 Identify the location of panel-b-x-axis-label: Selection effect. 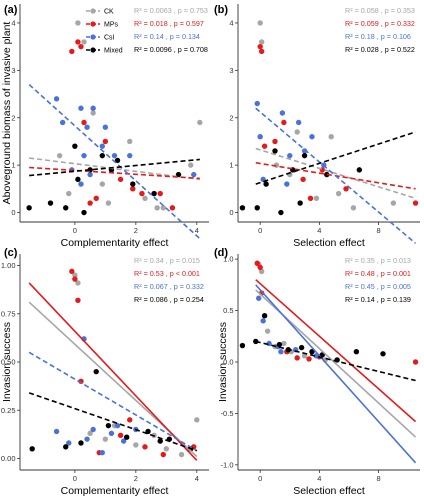
(329, 243).